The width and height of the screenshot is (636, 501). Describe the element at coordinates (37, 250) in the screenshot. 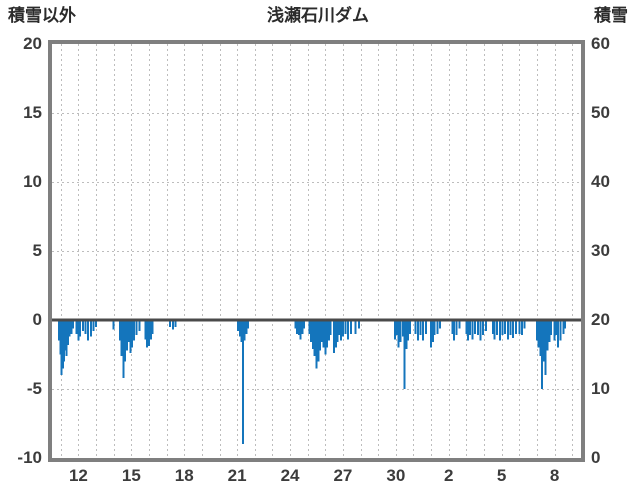

I see `y-axis-left-tick-label: 5` at that location.